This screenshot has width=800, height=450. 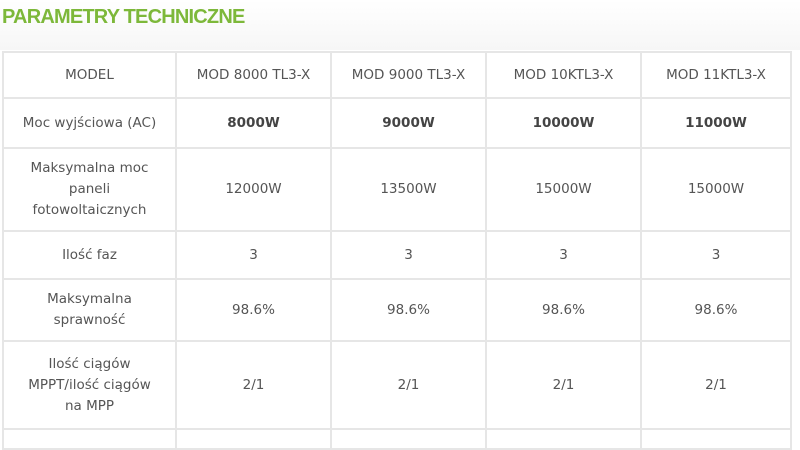 I want to click on table-row-partial, so click(x=397, y=439).